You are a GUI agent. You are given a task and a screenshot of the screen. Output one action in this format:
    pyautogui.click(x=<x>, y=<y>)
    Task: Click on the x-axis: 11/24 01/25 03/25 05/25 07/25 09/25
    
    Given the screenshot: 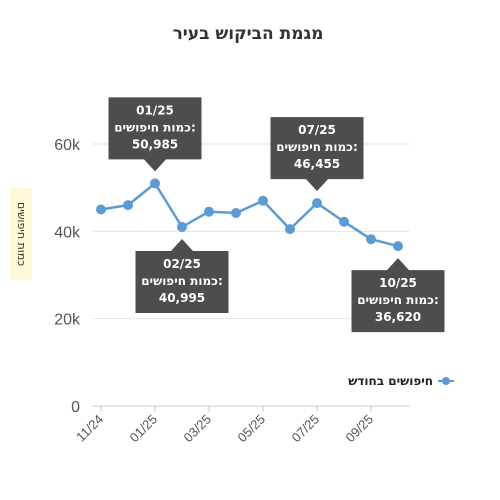 What is the action you would take?
    pyautogui.click(x=241, y=425)
    